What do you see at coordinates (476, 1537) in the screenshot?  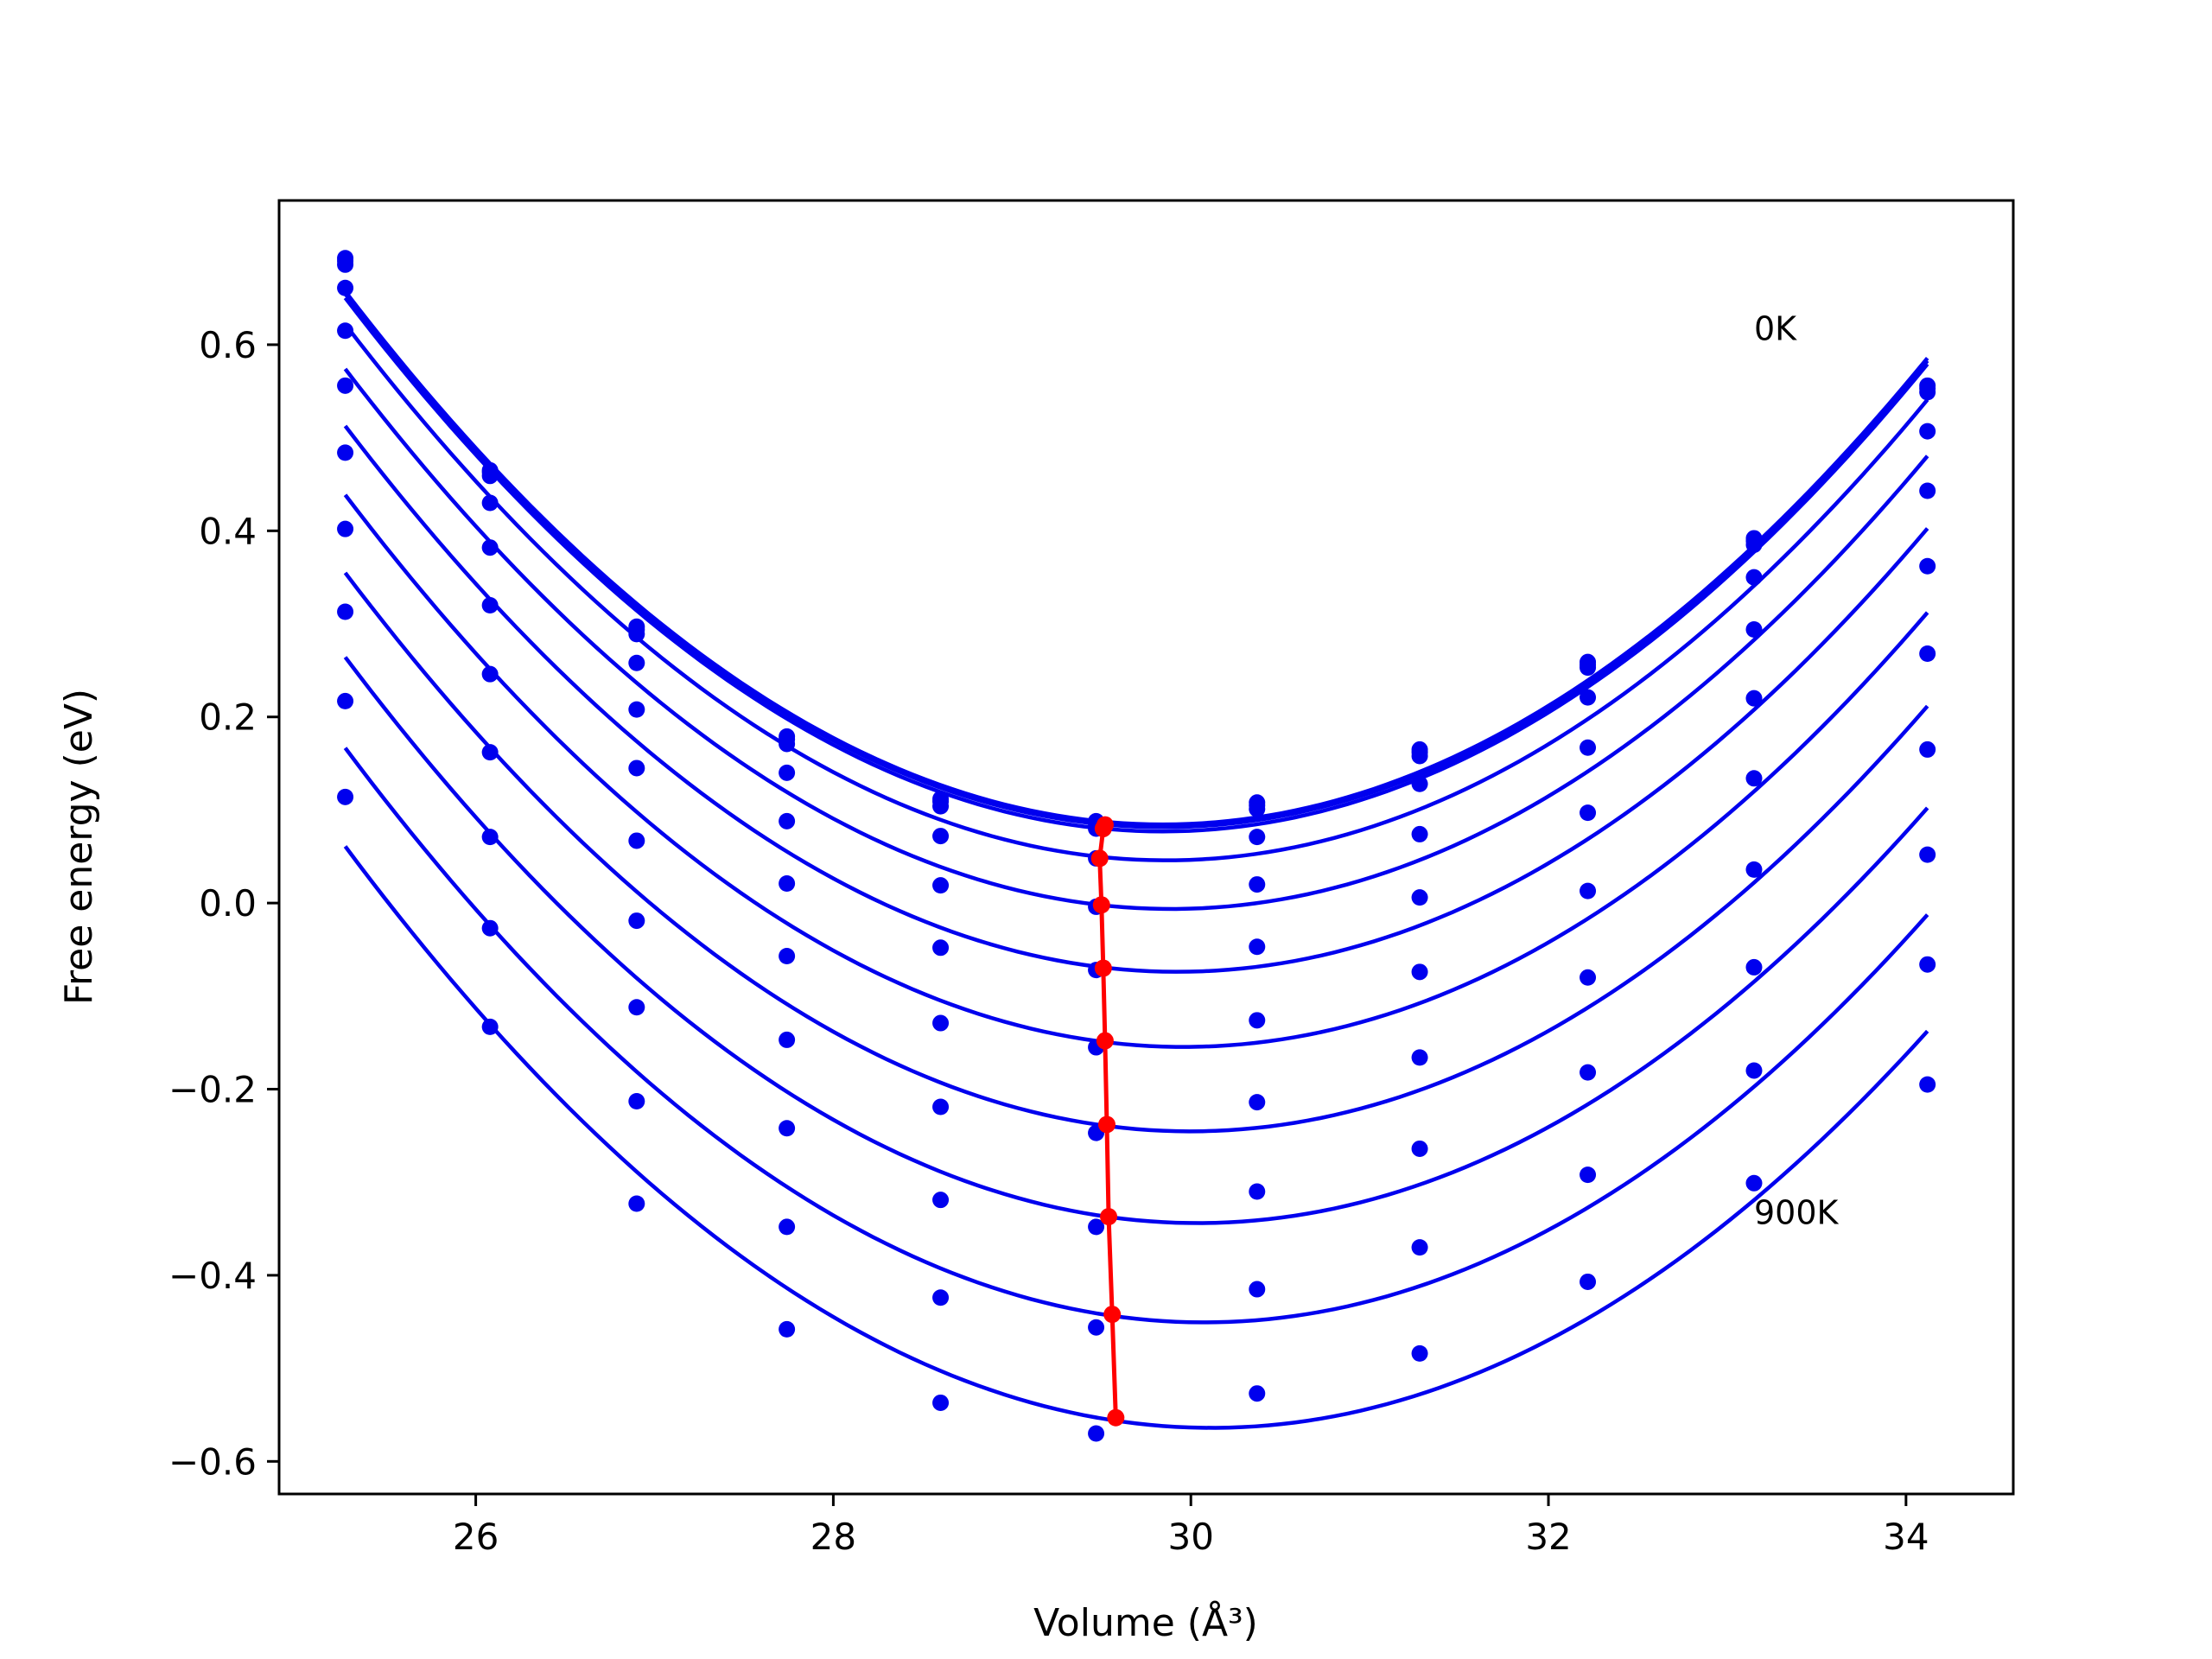 I see `x-tick-label: 26` at bounding box center [476, 1537].